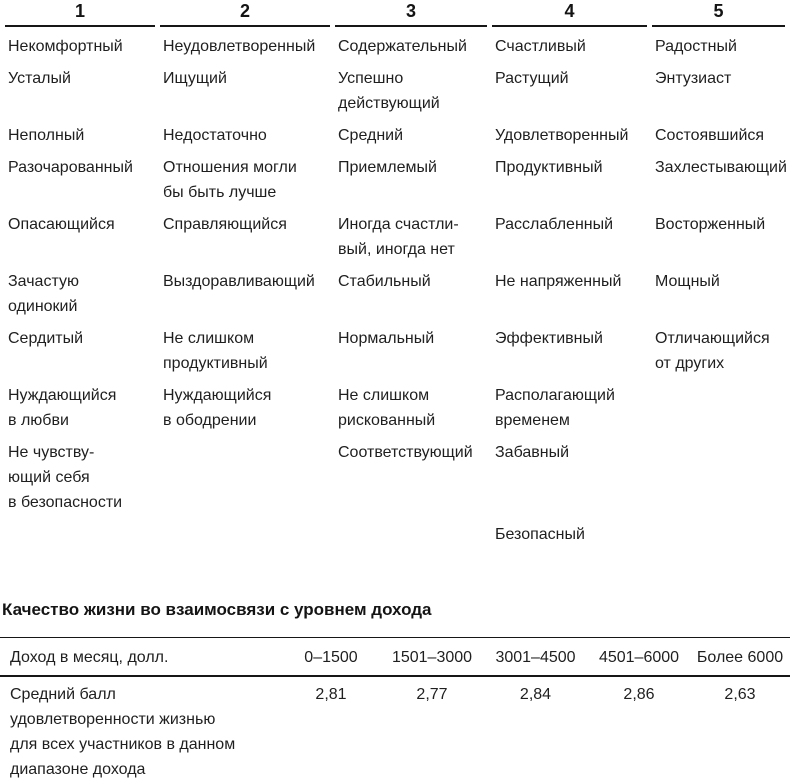  Describe the element at coordinates (245, 14) in the screenshot. I see `rating-col-header-2: 2` at that location.